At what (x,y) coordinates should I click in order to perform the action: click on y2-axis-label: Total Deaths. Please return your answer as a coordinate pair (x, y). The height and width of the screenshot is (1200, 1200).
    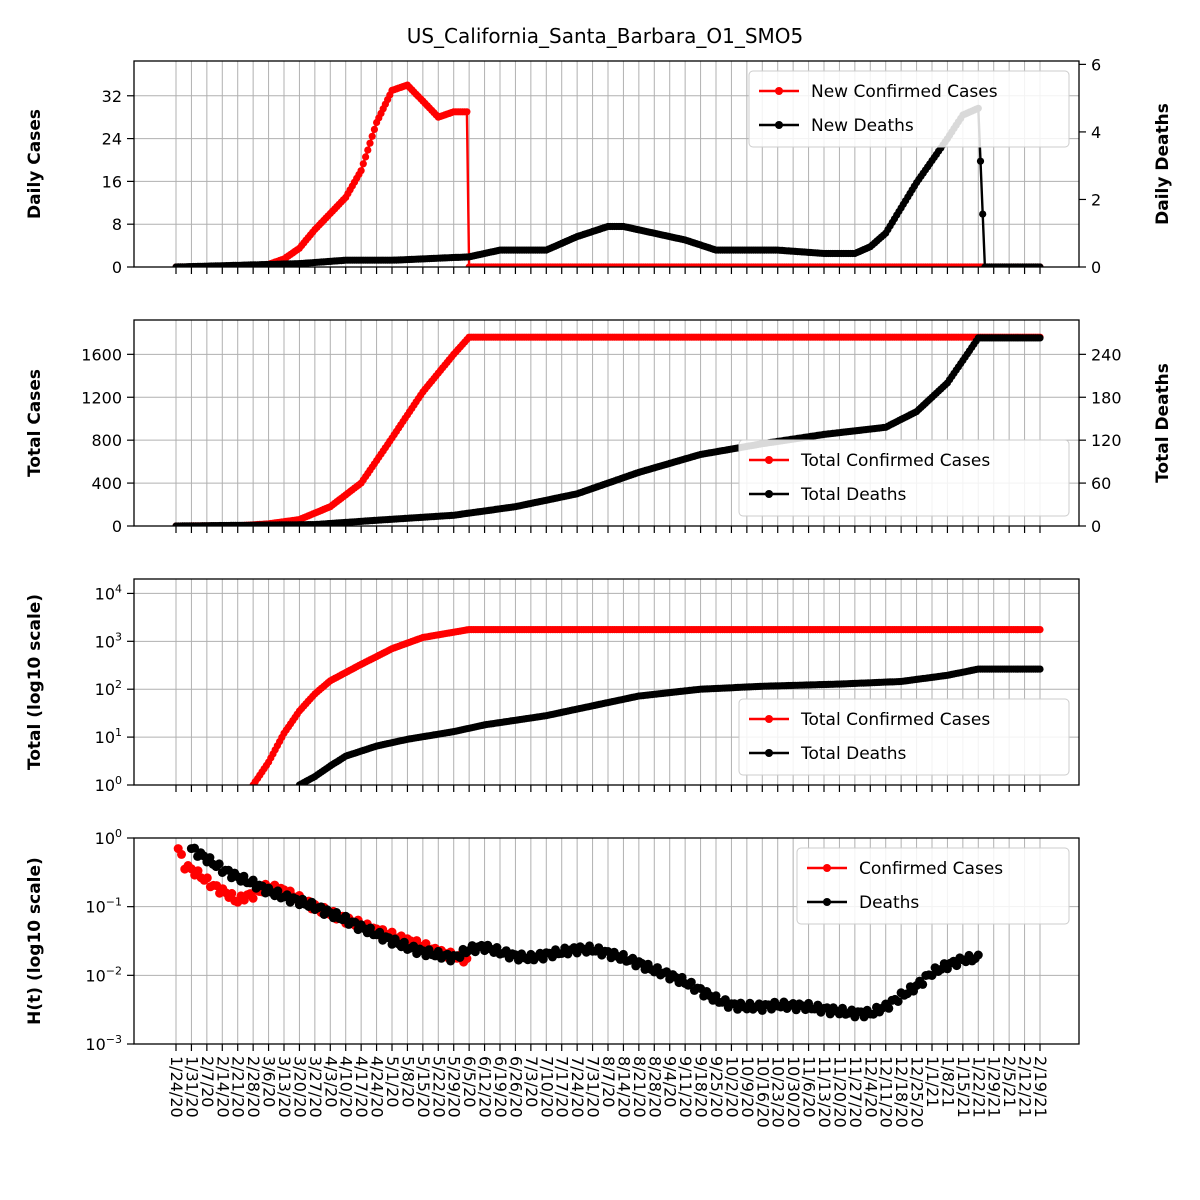
    Looking at the image, I should click on (1163, 423).